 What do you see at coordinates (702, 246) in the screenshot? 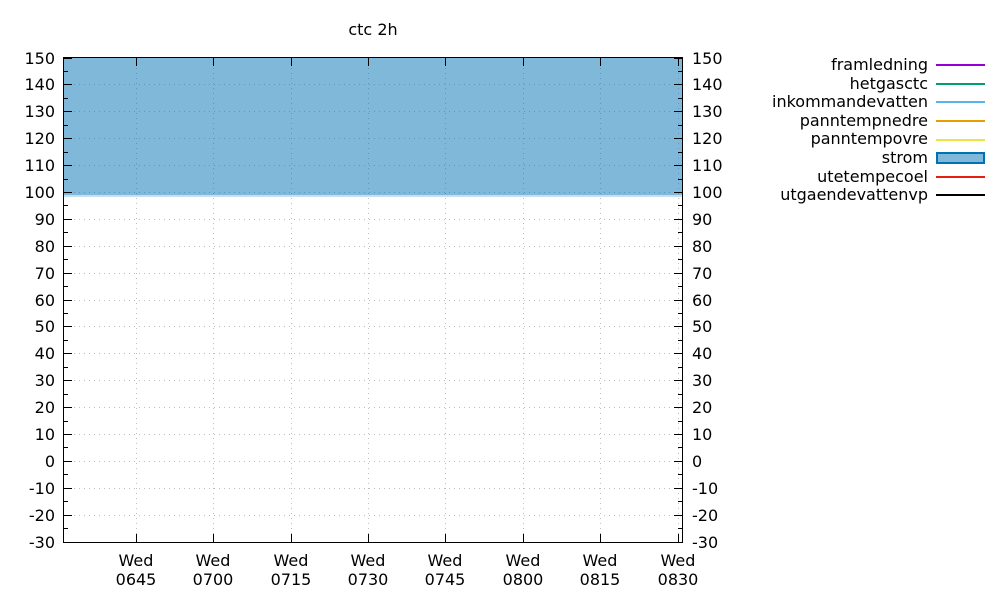
I see `y-tick-label-right: 80` at bounding box center [702, 246].